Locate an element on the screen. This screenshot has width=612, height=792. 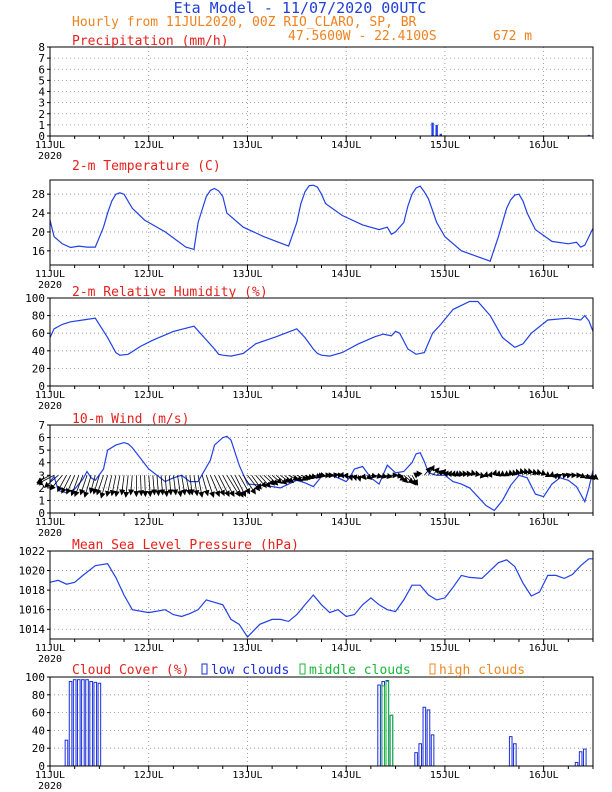
legend-label-low-clouds: low clouds is located at coordinates (250, 670).